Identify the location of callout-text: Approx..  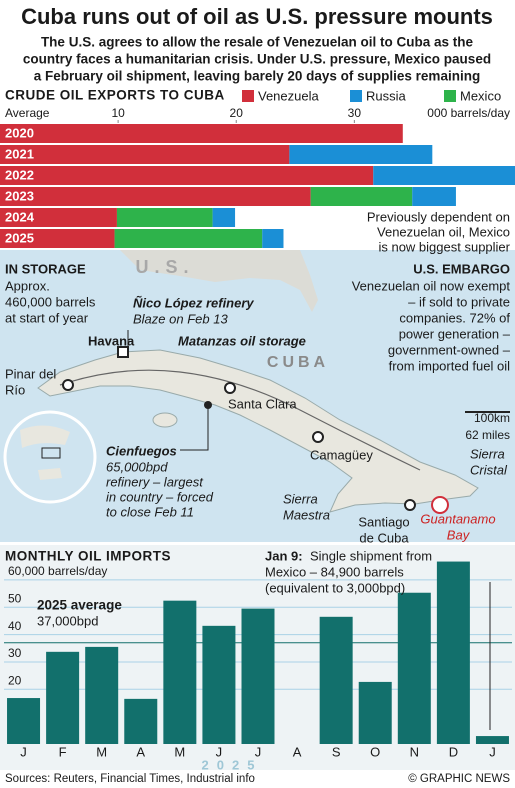
(27, 285).